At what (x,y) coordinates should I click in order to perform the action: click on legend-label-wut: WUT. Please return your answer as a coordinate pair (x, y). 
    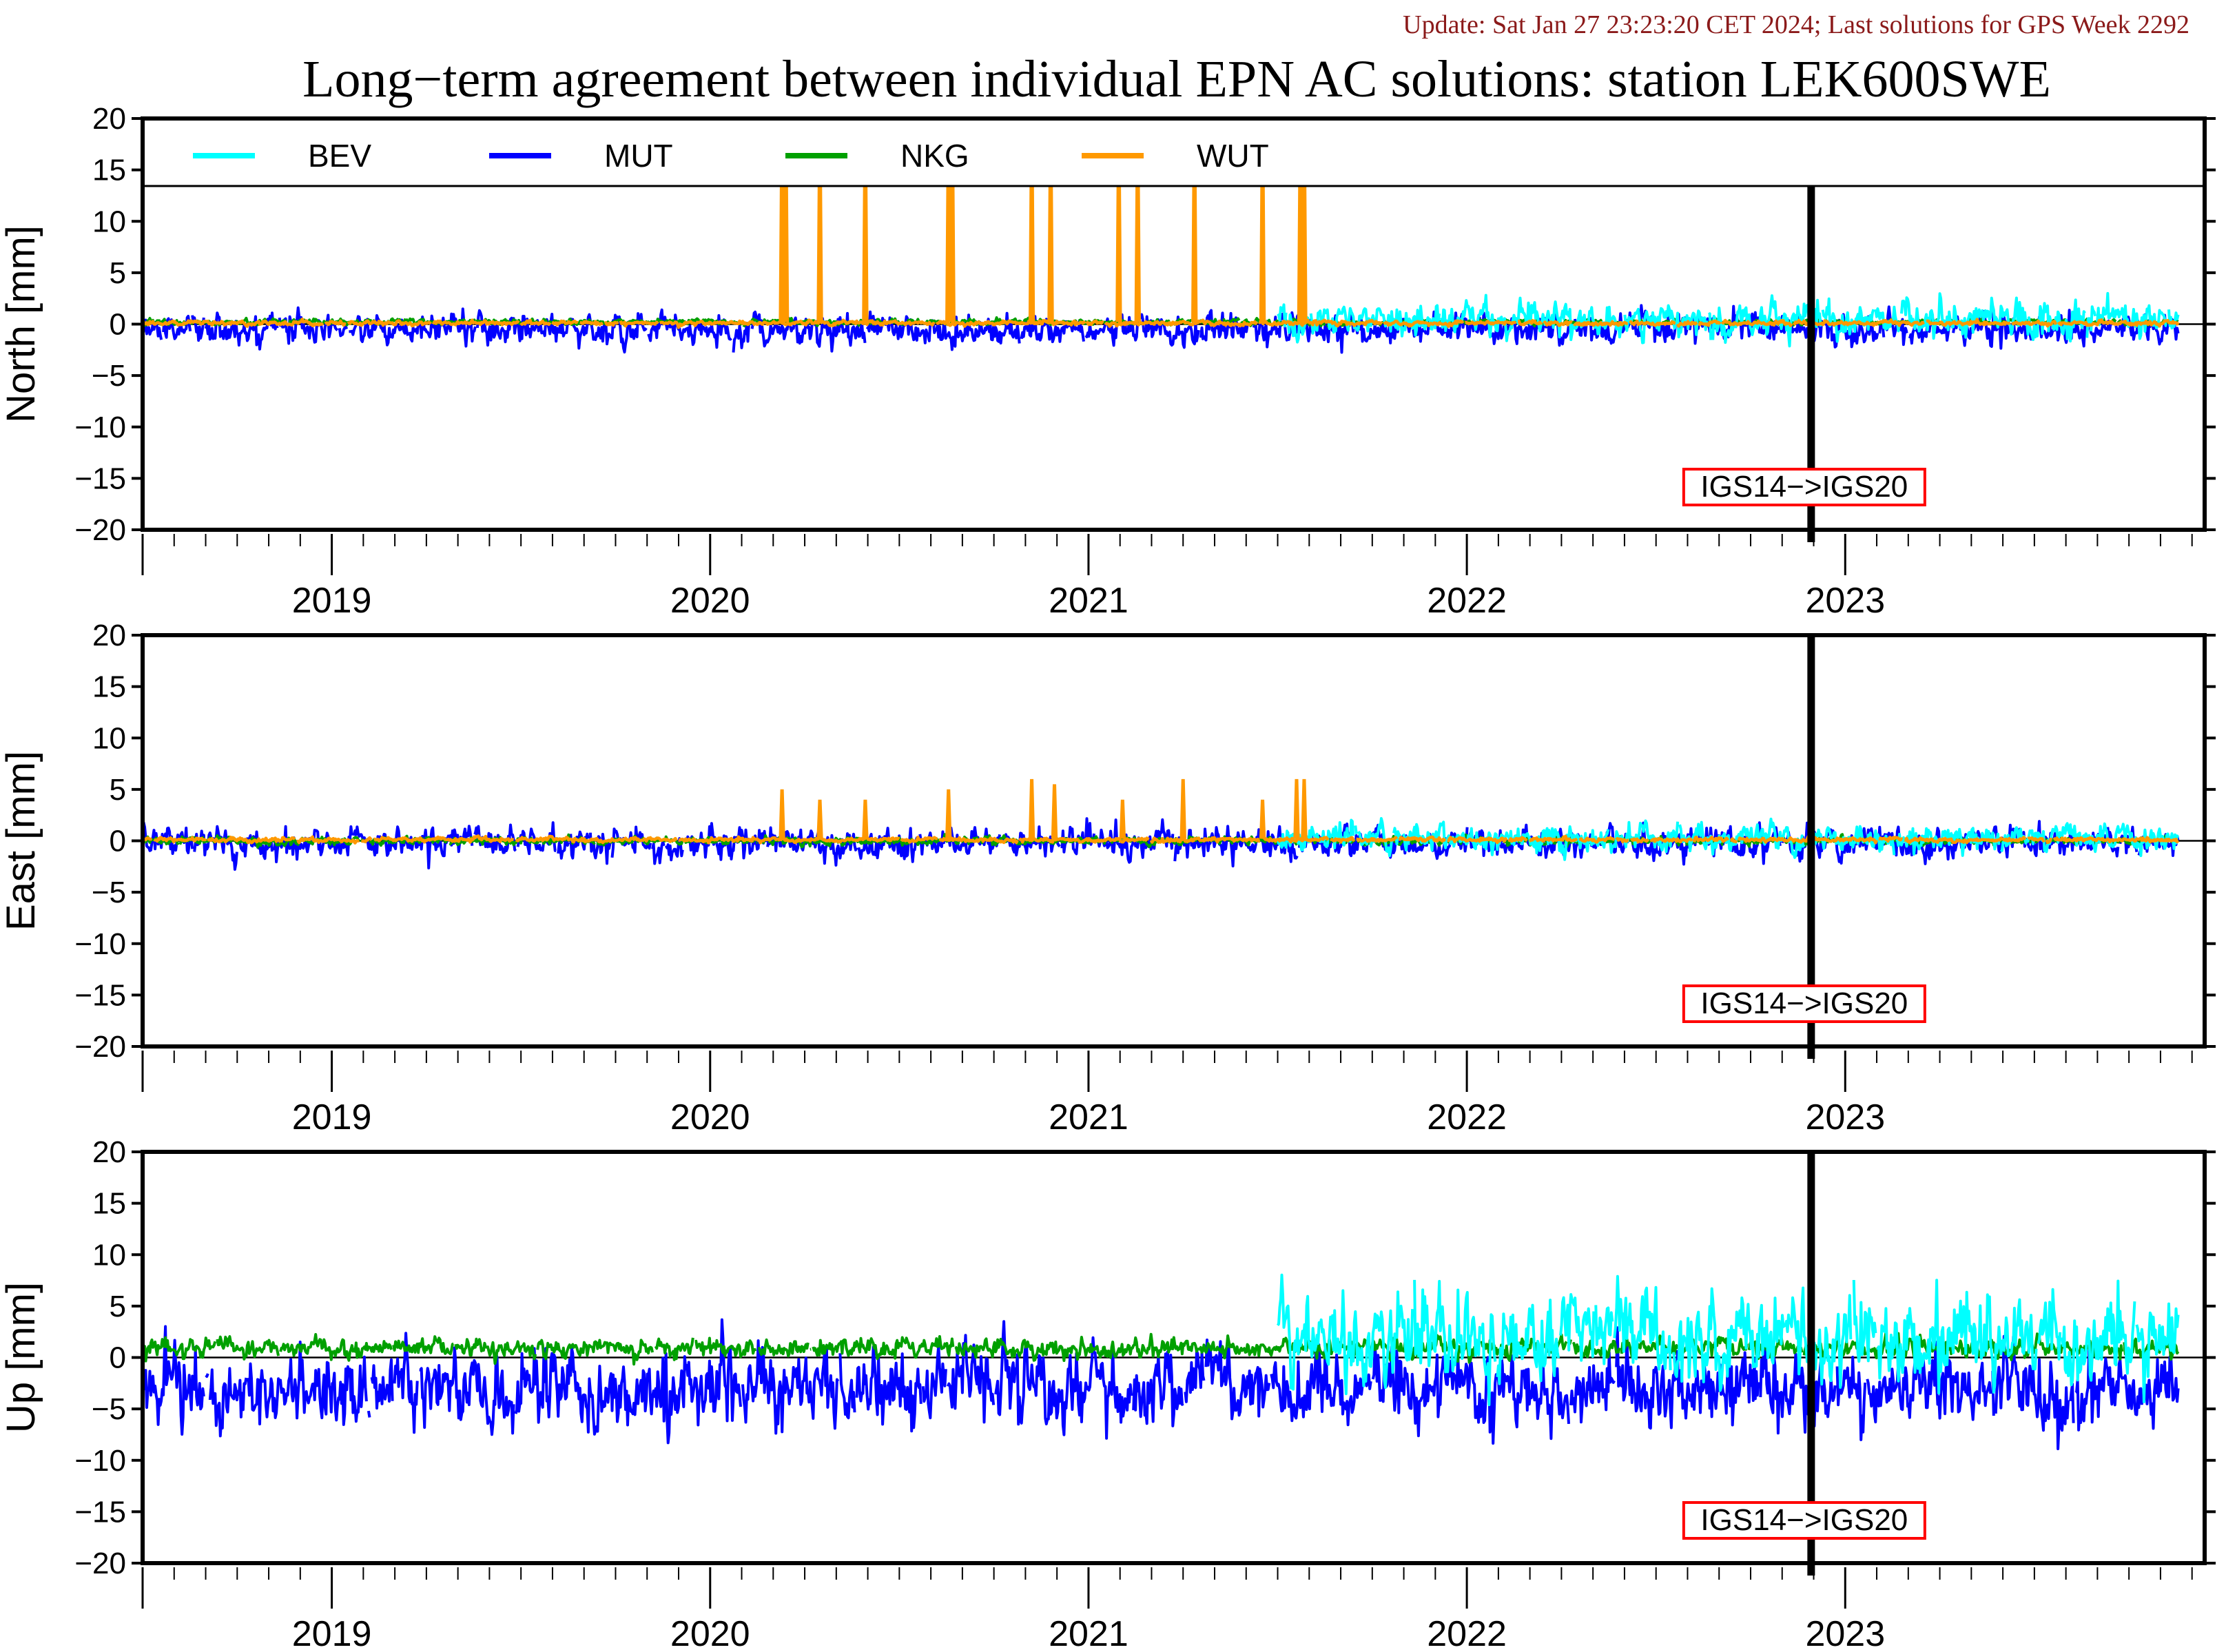
    Looking at the image, I should click on (1233, 156).